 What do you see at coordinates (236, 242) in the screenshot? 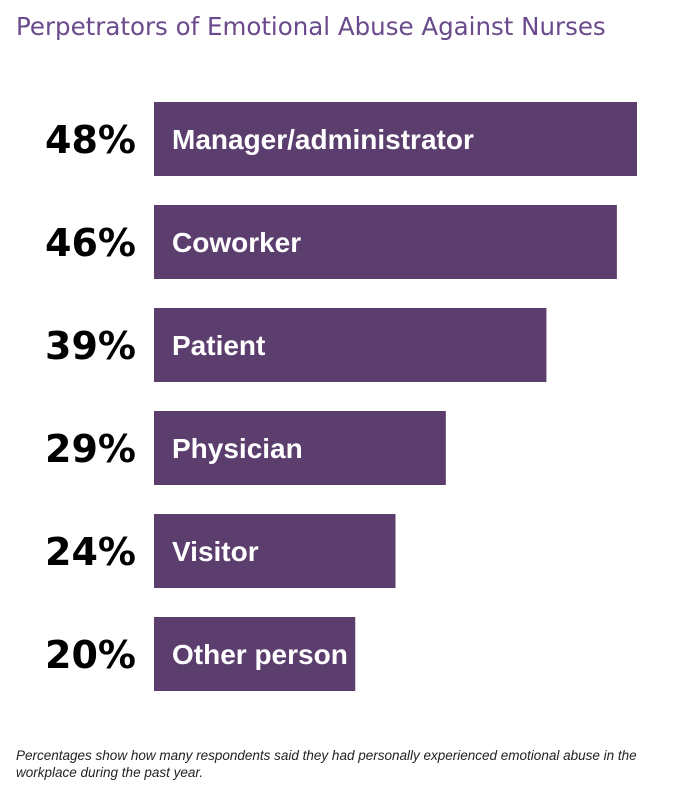
I see `category-label-coworker: Coworker` at bounding box center [236, 242].